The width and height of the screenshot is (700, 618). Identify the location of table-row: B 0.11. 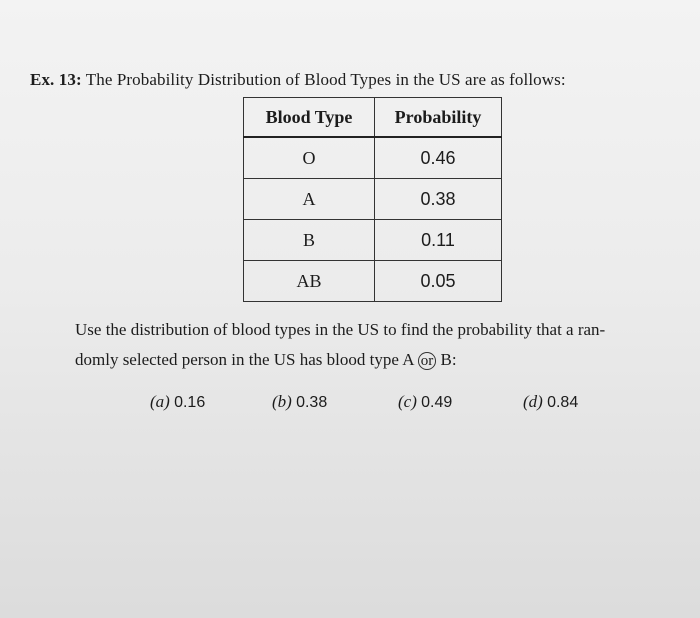
(372, 240).